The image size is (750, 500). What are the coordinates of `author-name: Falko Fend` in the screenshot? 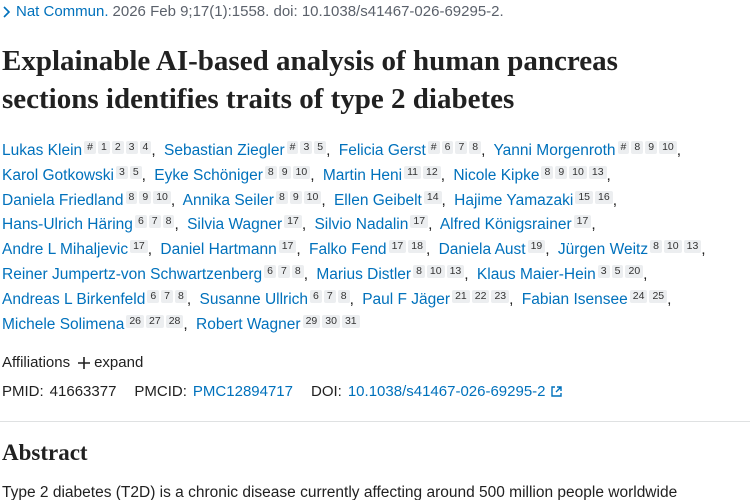 It's located at (348, 250).